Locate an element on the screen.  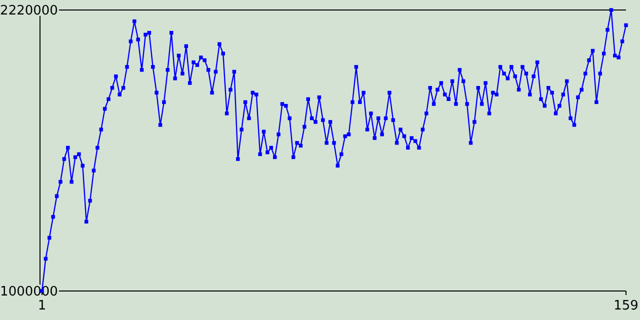
y-tick-label: 1000000 is located at coordinates (29, 292).